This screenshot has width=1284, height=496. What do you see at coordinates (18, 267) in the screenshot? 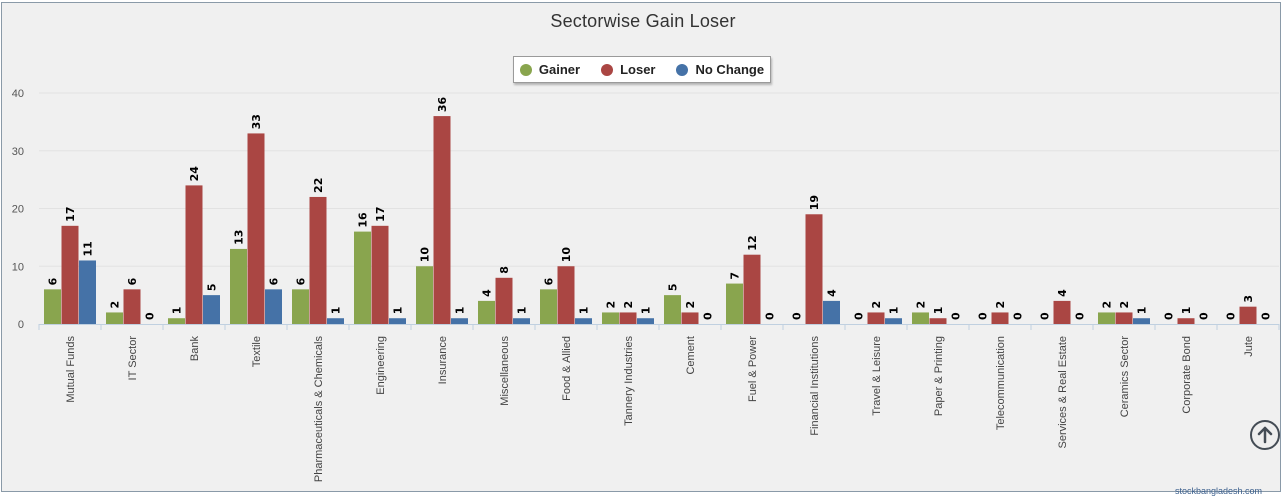
I see `y-tick-label: 10` at bounding box center [18, 267].